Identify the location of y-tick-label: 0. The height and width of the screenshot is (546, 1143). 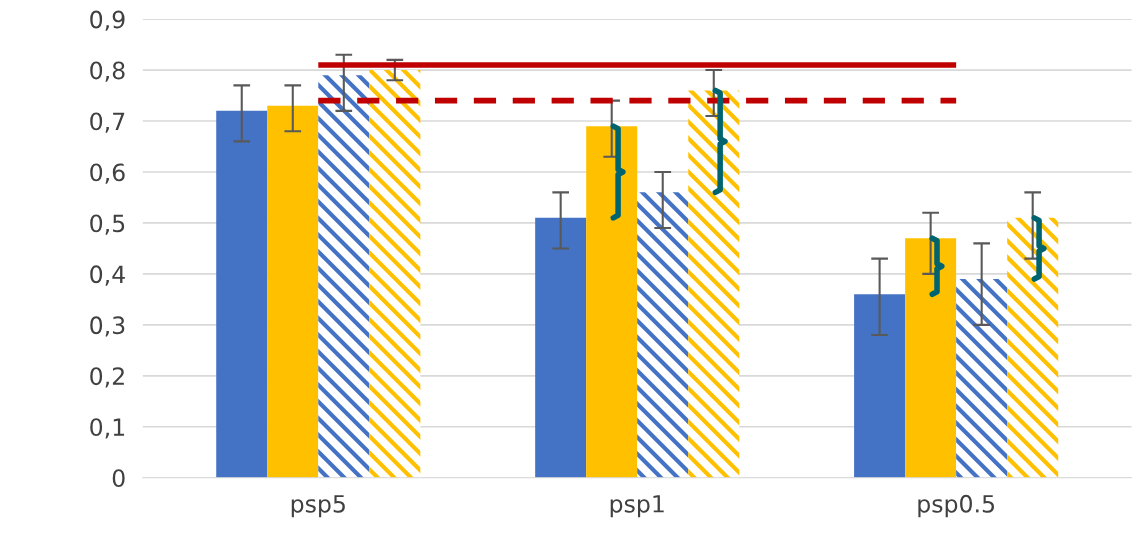
(118, 478).